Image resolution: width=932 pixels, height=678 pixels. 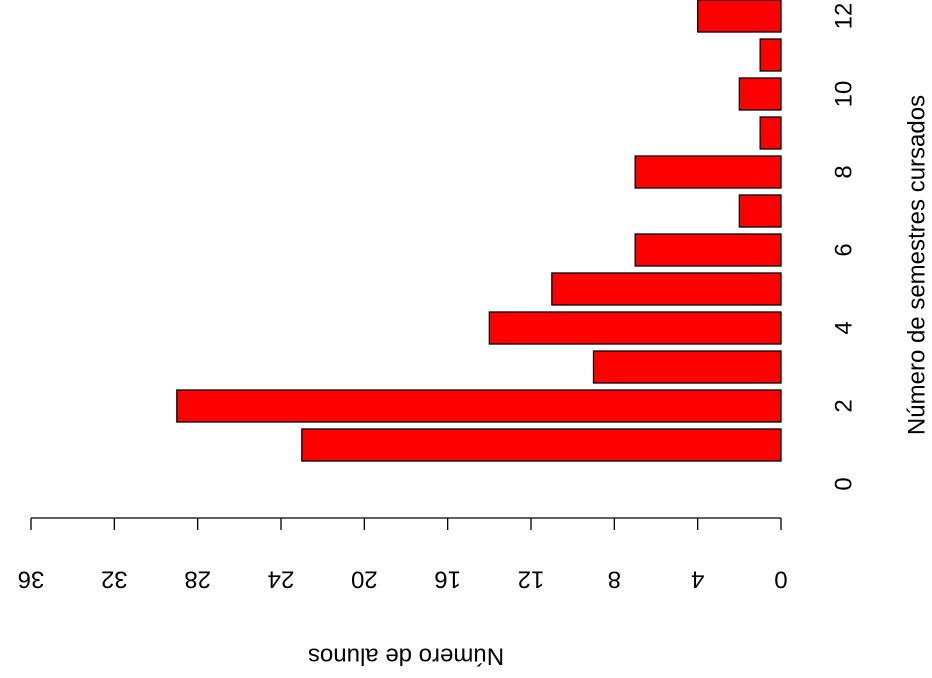 I want to click on y-tick-label: 2, so click(x=843, y=405).